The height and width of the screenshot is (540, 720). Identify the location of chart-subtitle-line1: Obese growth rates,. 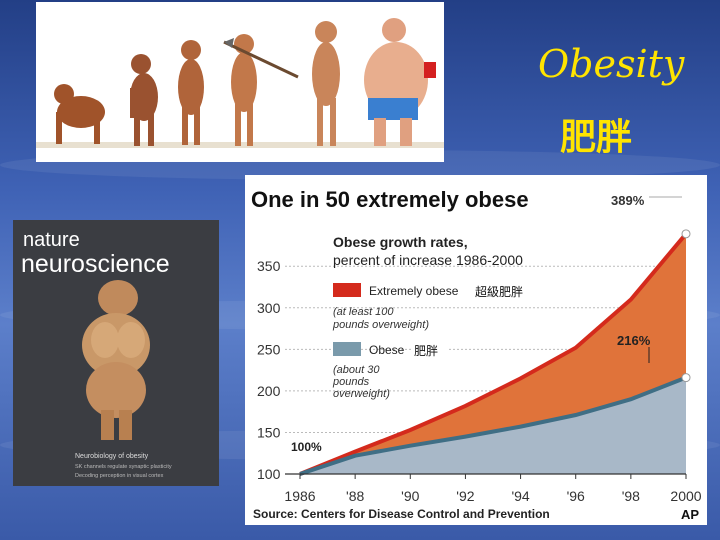
(400, 242).